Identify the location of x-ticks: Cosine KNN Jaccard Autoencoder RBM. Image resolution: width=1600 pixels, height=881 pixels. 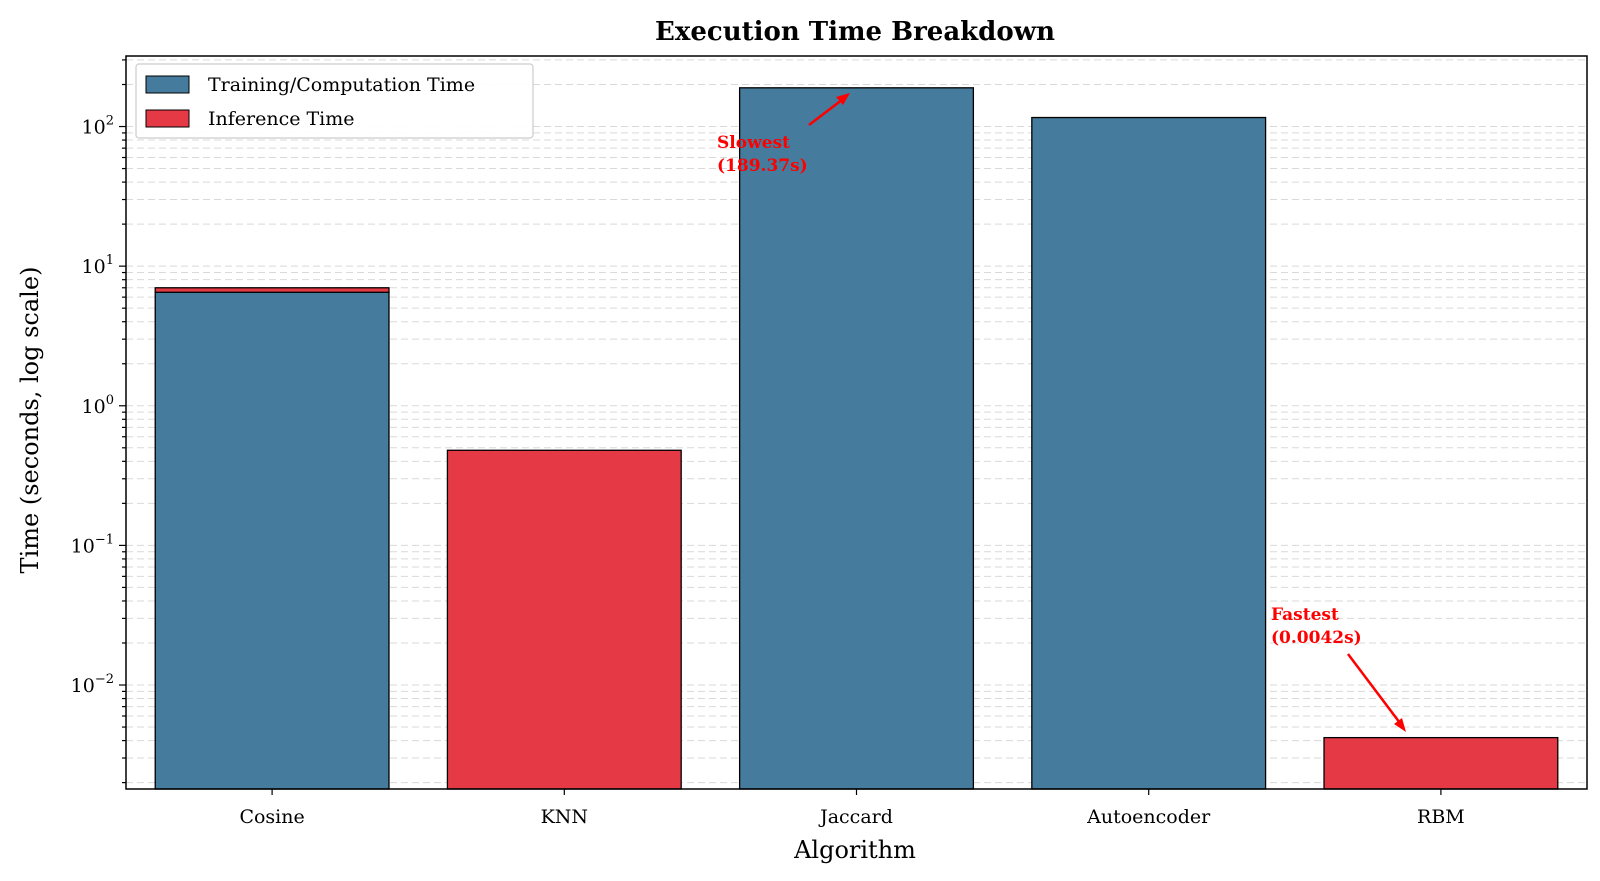
(852, 808).